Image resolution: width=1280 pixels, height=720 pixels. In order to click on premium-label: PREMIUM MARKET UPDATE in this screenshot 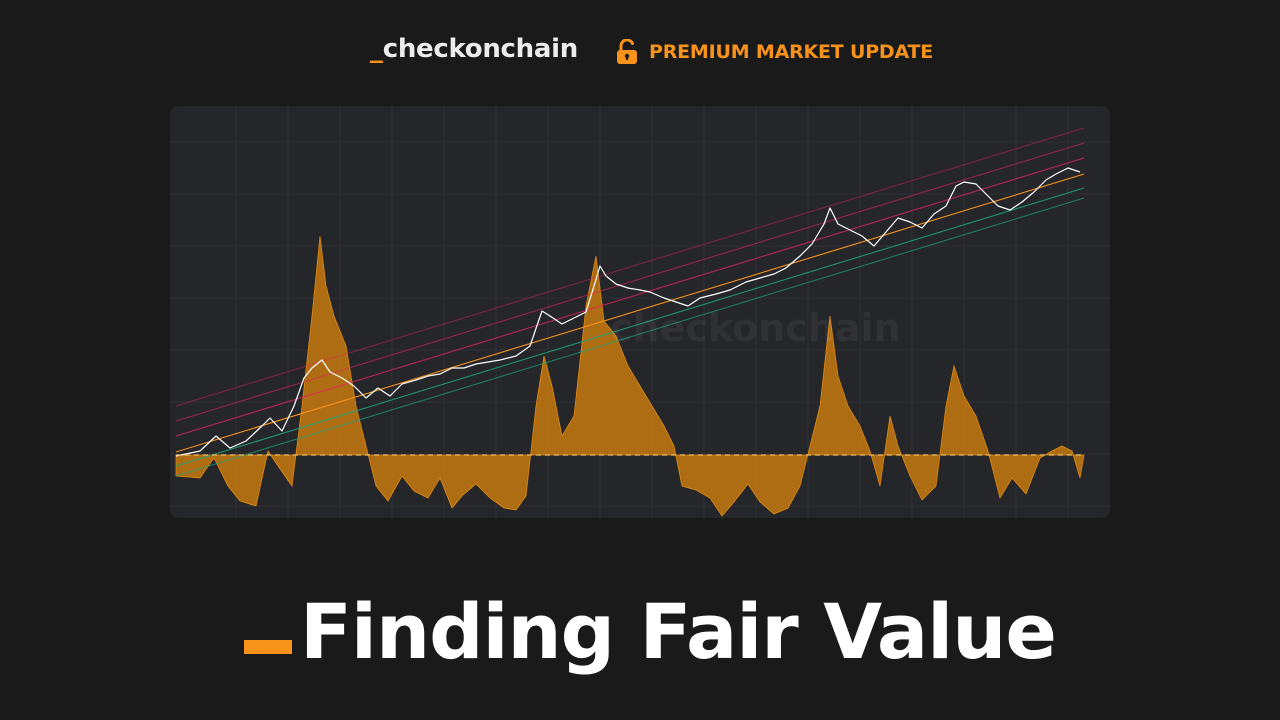, I will do `click(791, 52)`.